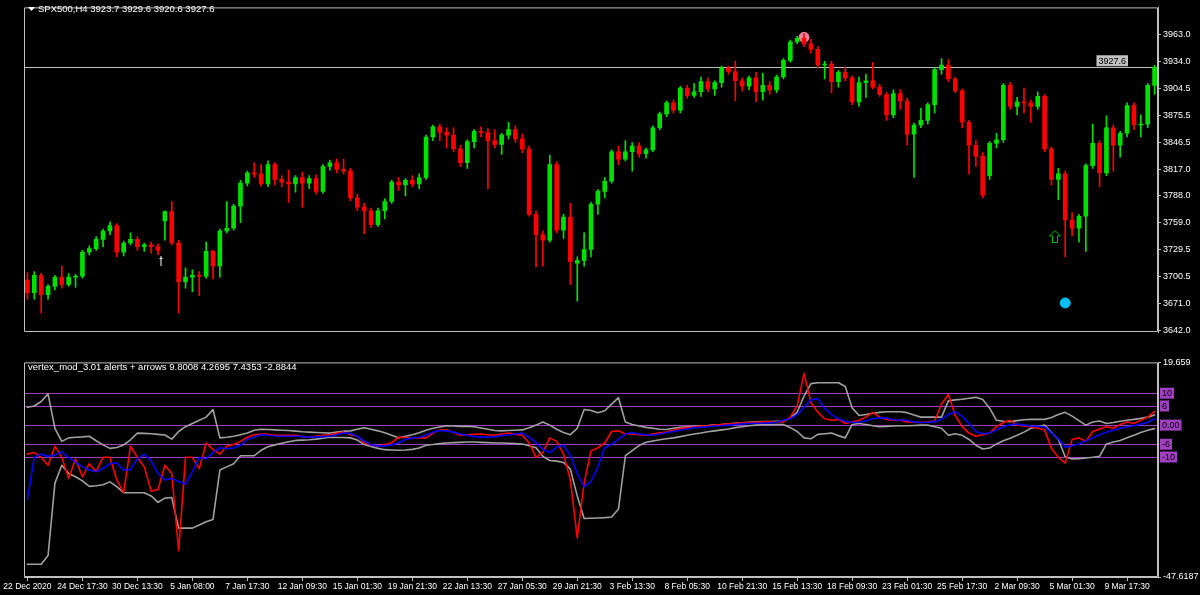 This screenshot has width=1200, height=595. I want to click on x-tick-label: 24 Dec 17:30, so click(82, 586).